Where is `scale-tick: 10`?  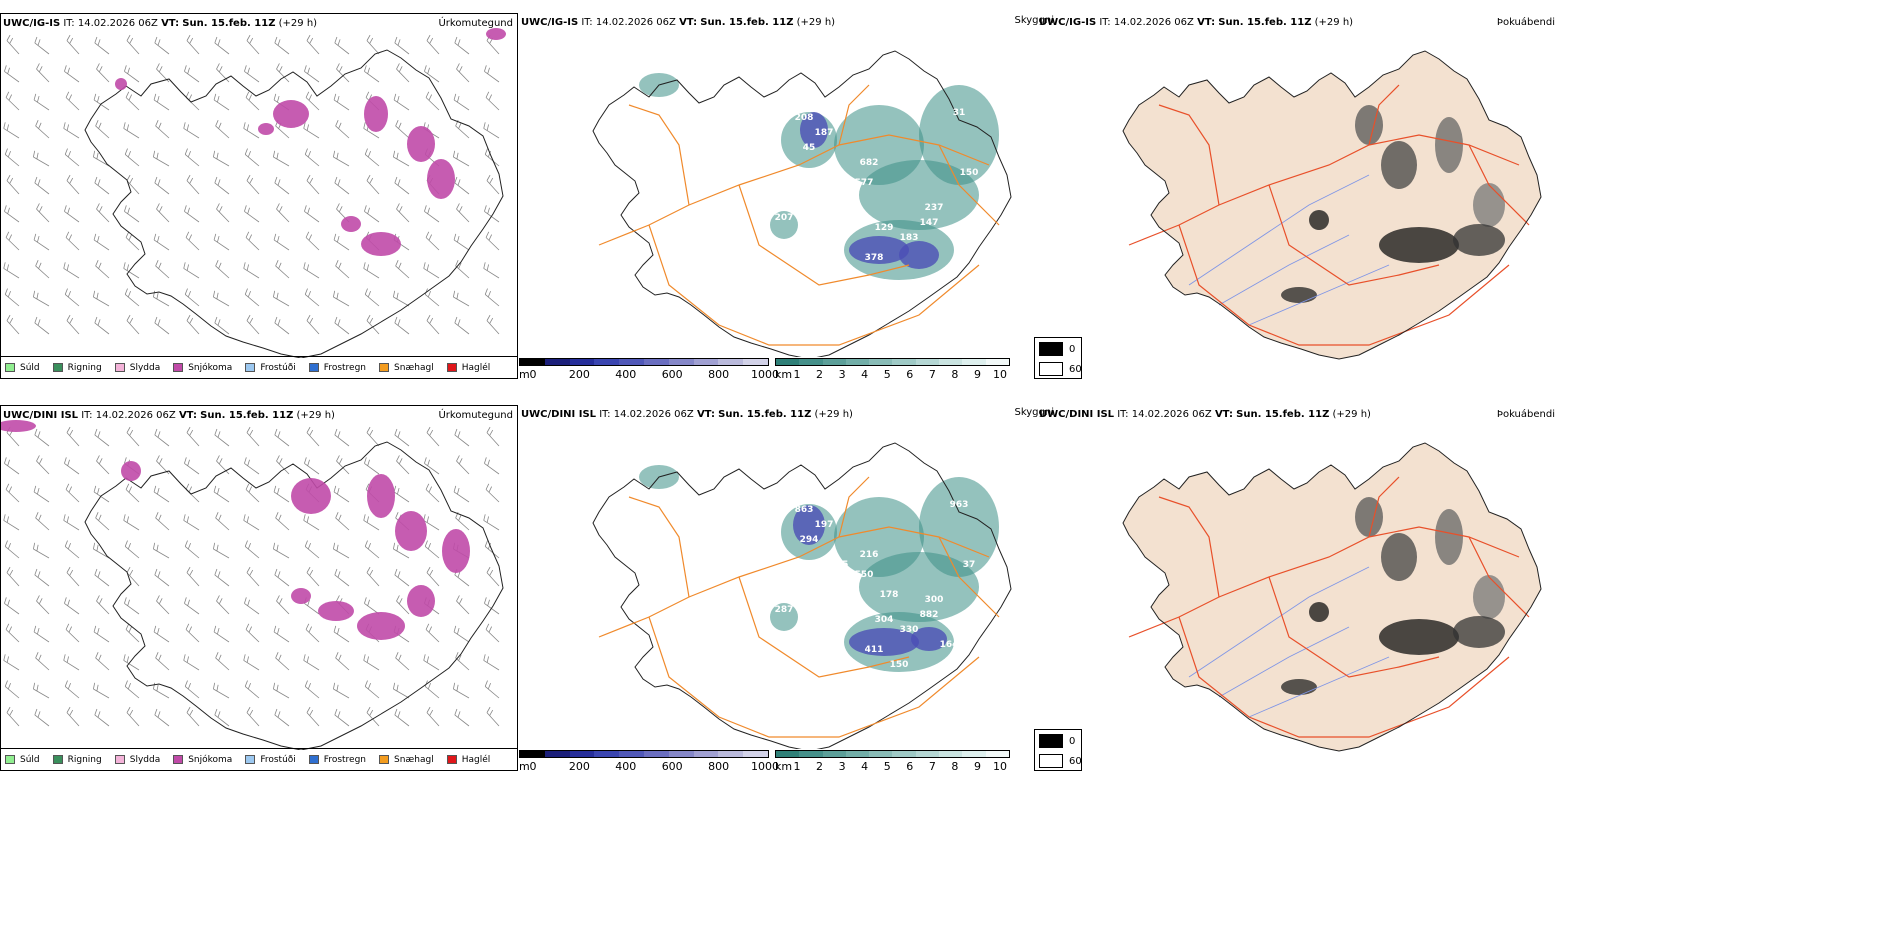
scale-tick: 10 is located at coordinates (1000, 374).